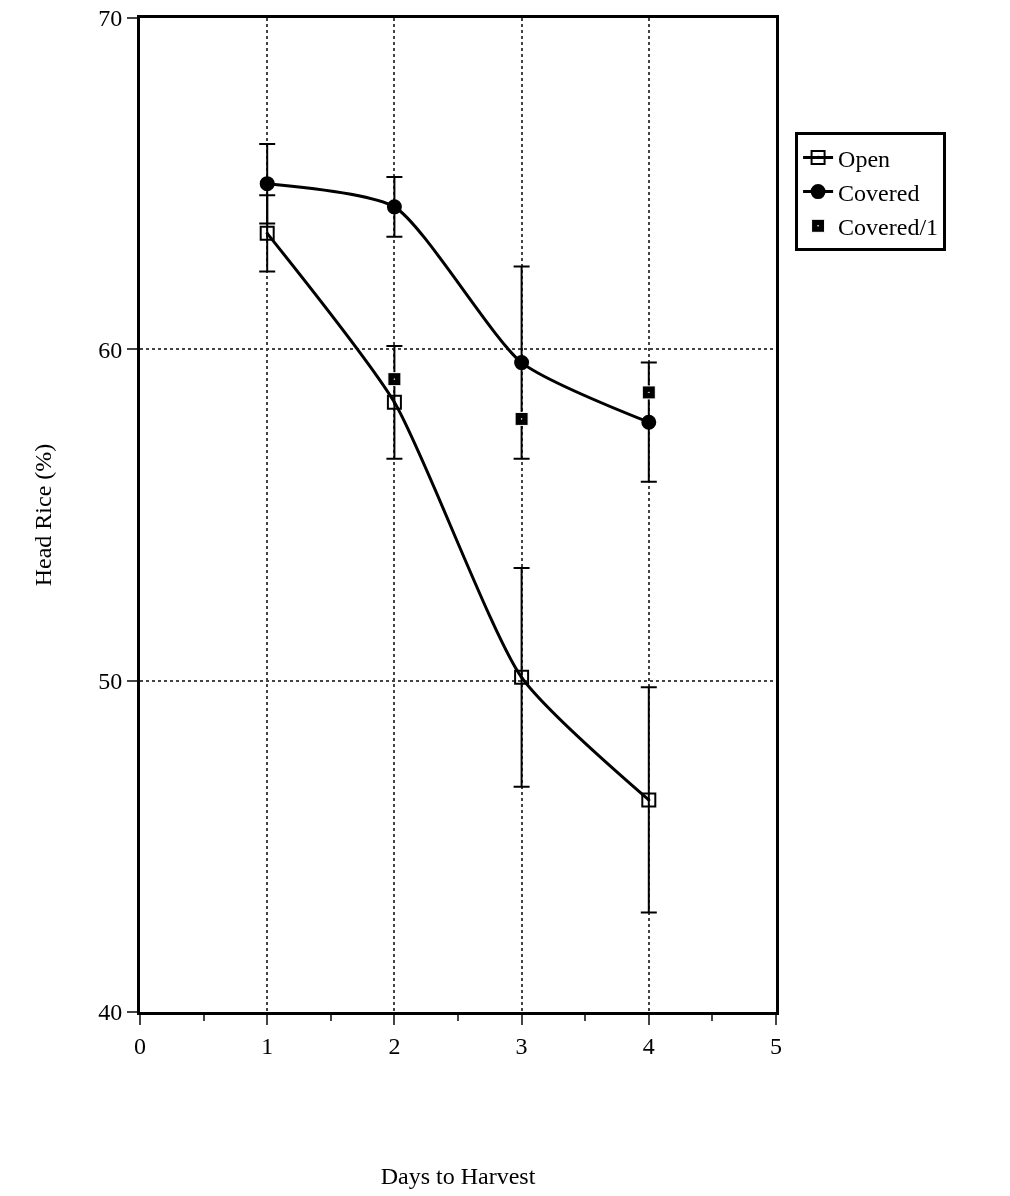 Image resolution: width=1010 pixels, height=1196 pixels. Describe the element at coordinates (110, 681) in the screenshot. I see `y-tick-label: 50` at that location.